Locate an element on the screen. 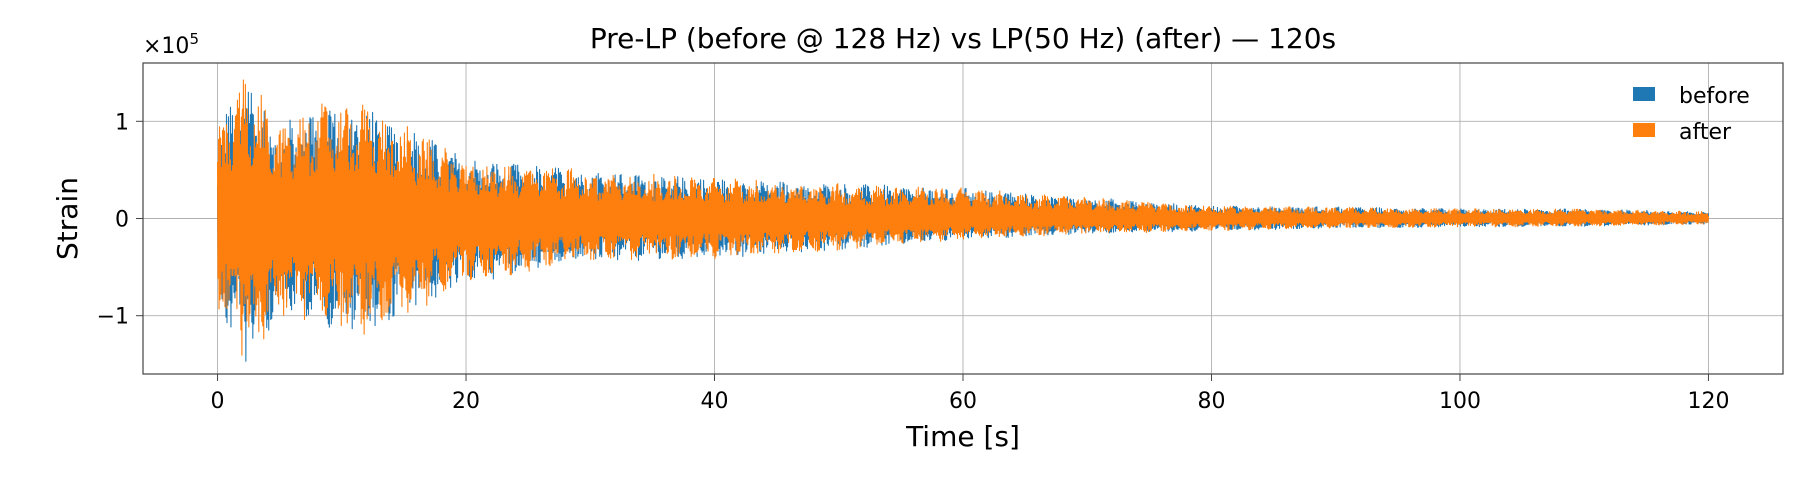 The width and height of the screenshot is (1800, 480). x-tick-label: 0 is located at coordinates (218, 401).